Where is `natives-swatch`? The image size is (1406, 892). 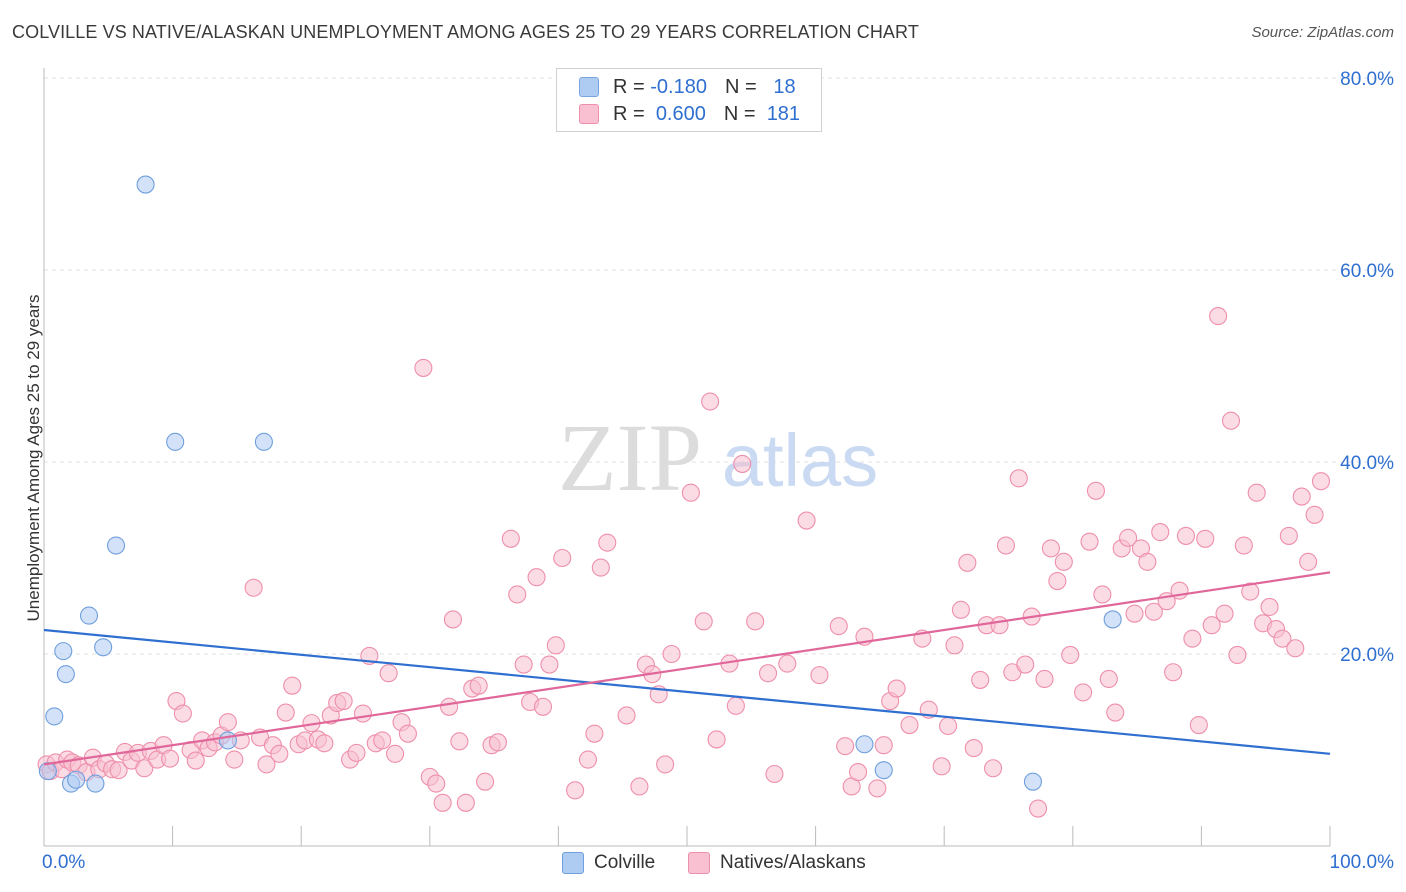 natives-swatch is located at coordinates (589, 114).